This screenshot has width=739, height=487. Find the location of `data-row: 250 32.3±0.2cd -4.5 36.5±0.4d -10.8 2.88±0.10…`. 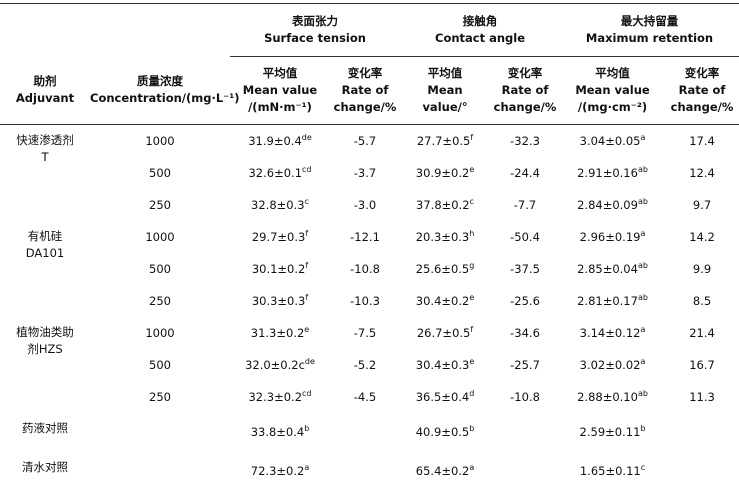

data-row: 250 32.3±0.2cd -4.5 36.5±0.4d -10.8 2.88±0.10… is located at coordinates (369, 397).